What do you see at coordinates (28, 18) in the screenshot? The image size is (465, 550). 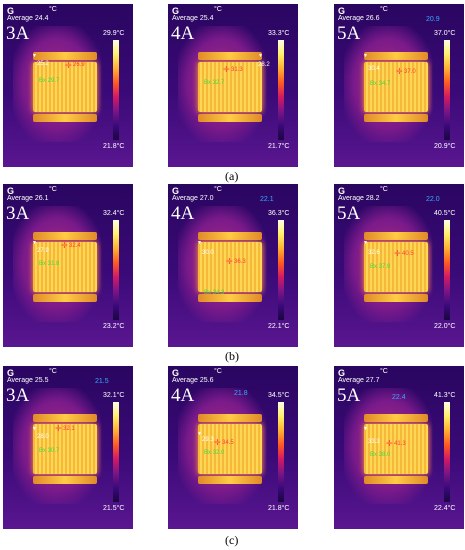 I see `average-temperature: Average 24.4` at bounding box center [28, 18].